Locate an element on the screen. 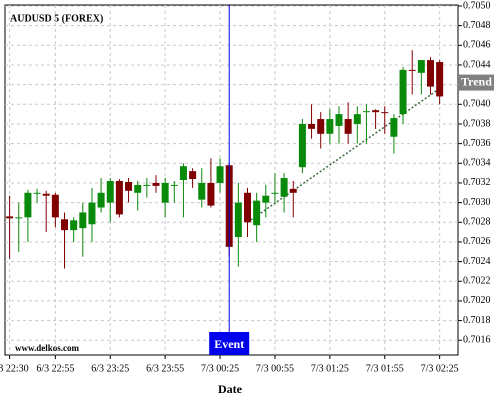 The width and height of the screenshot is (500, 400). trend-label: Trend is located at coordinates (476, 81).